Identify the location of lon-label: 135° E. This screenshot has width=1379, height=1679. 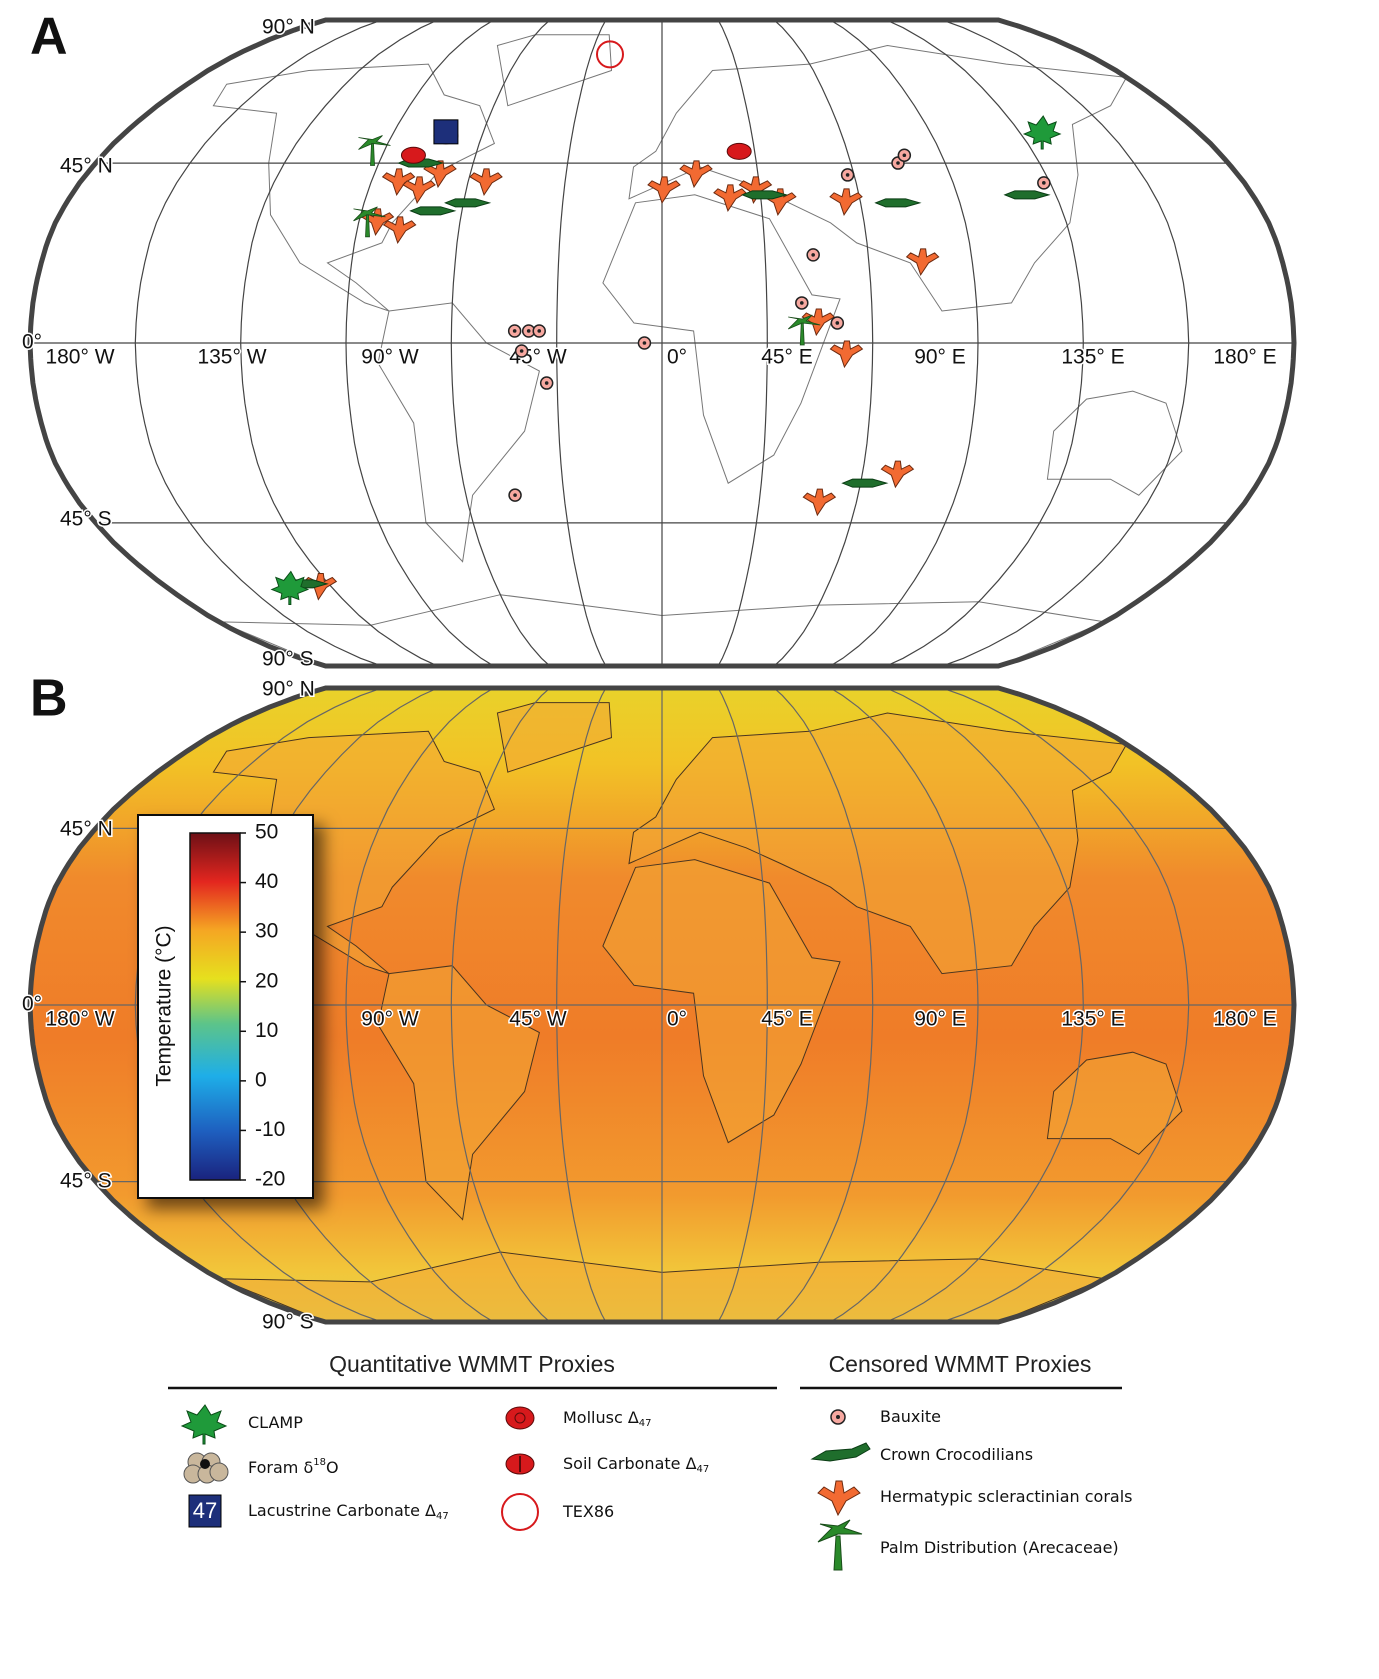
(1092, 357).